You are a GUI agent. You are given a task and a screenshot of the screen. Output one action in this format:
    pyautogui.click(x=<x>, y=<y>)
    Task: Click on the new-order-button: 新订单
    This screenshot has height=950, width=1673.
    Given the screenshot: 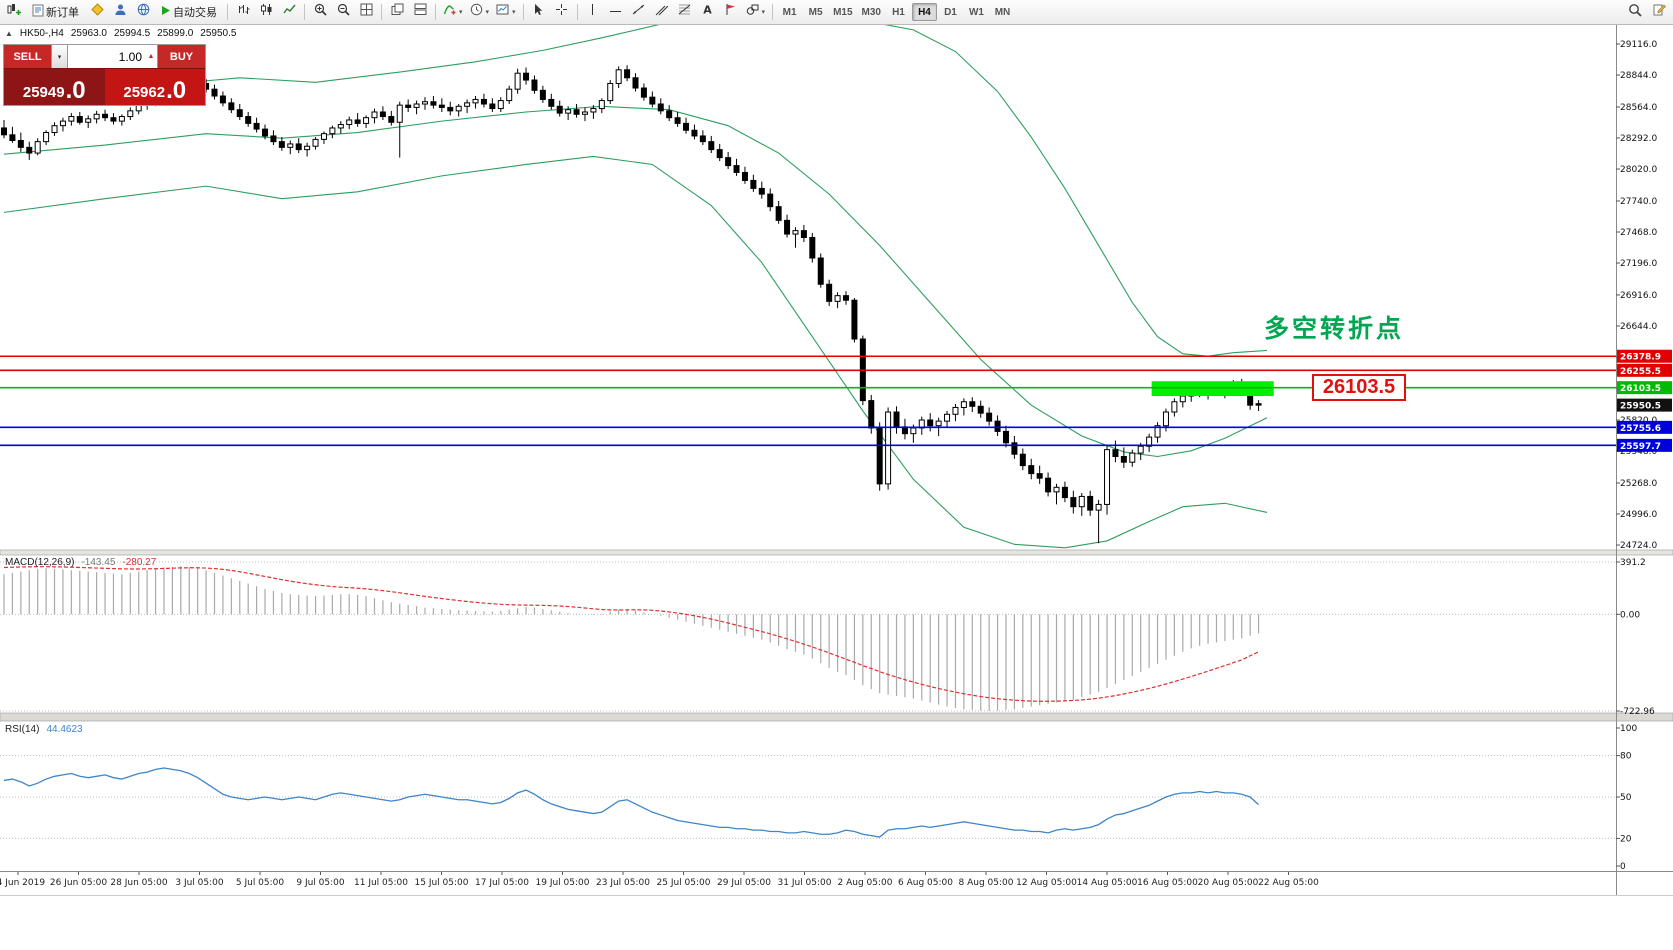 What is the action you would take?
    pyautogui.click(x=55, y=12)
    